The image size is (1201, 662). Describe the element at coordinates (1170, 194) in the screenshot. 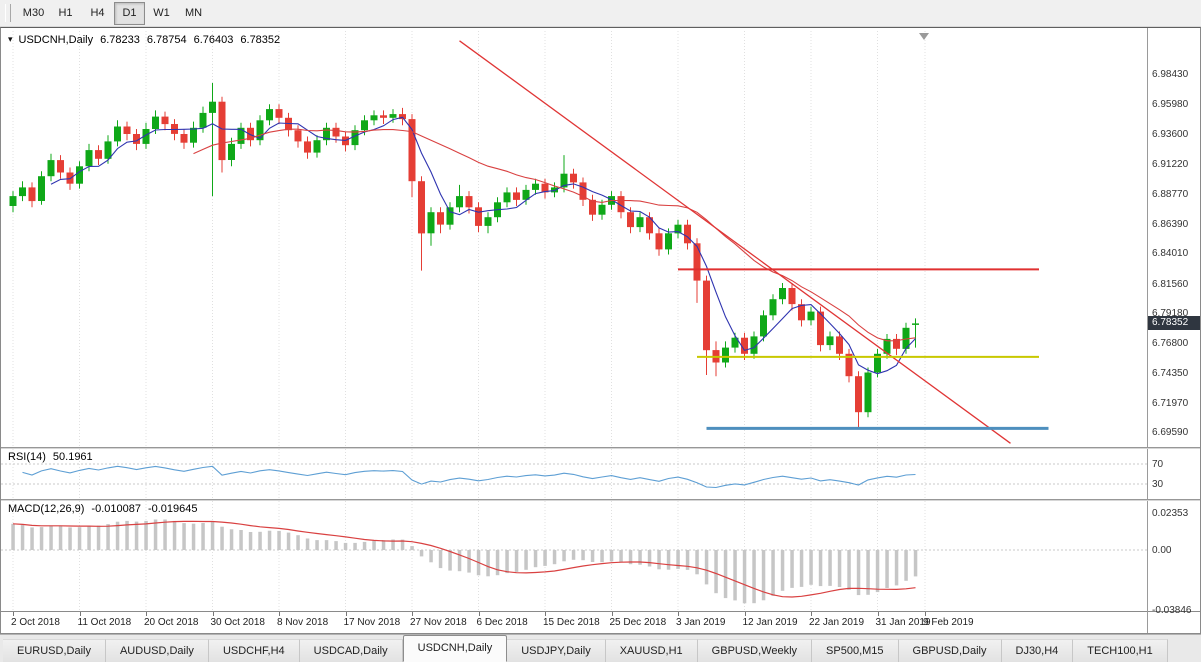

I see `price-axis-label: 6.88770` at that location.